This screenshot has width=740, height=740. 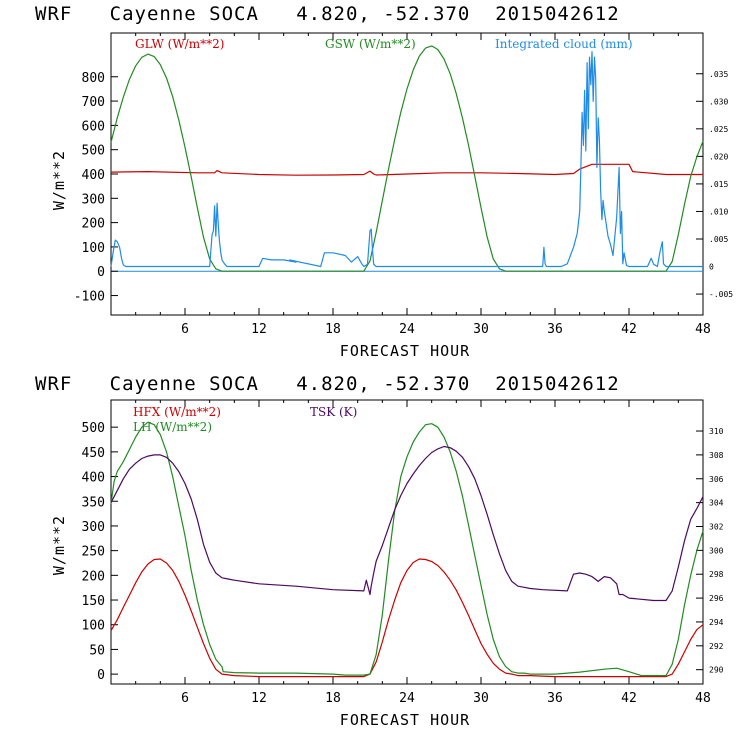 What do you see at coordinates (716, 550) in the screenshot?
I see `right-tick-label: 300` at bounding box center [716, 550].